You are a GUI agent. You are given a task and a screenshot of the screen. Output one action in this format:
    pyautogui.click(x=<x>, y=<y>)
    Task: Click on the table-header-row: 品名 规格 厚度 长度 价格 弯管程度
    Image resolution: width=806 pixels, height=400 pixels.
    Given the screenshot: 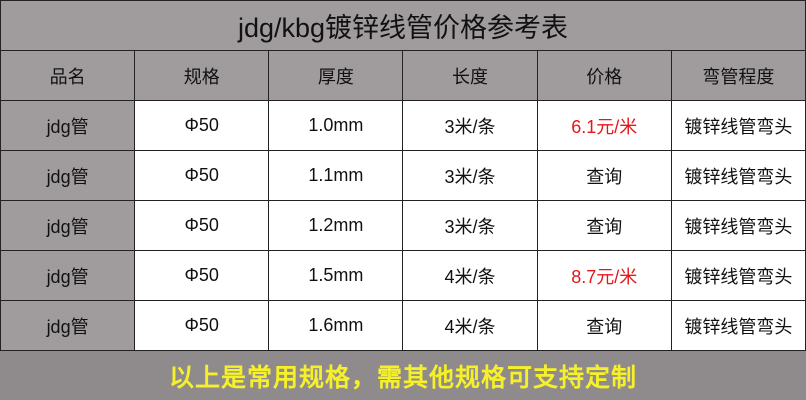 What is the action you would take?
    pyautogui.click(x=403, y=75)
    